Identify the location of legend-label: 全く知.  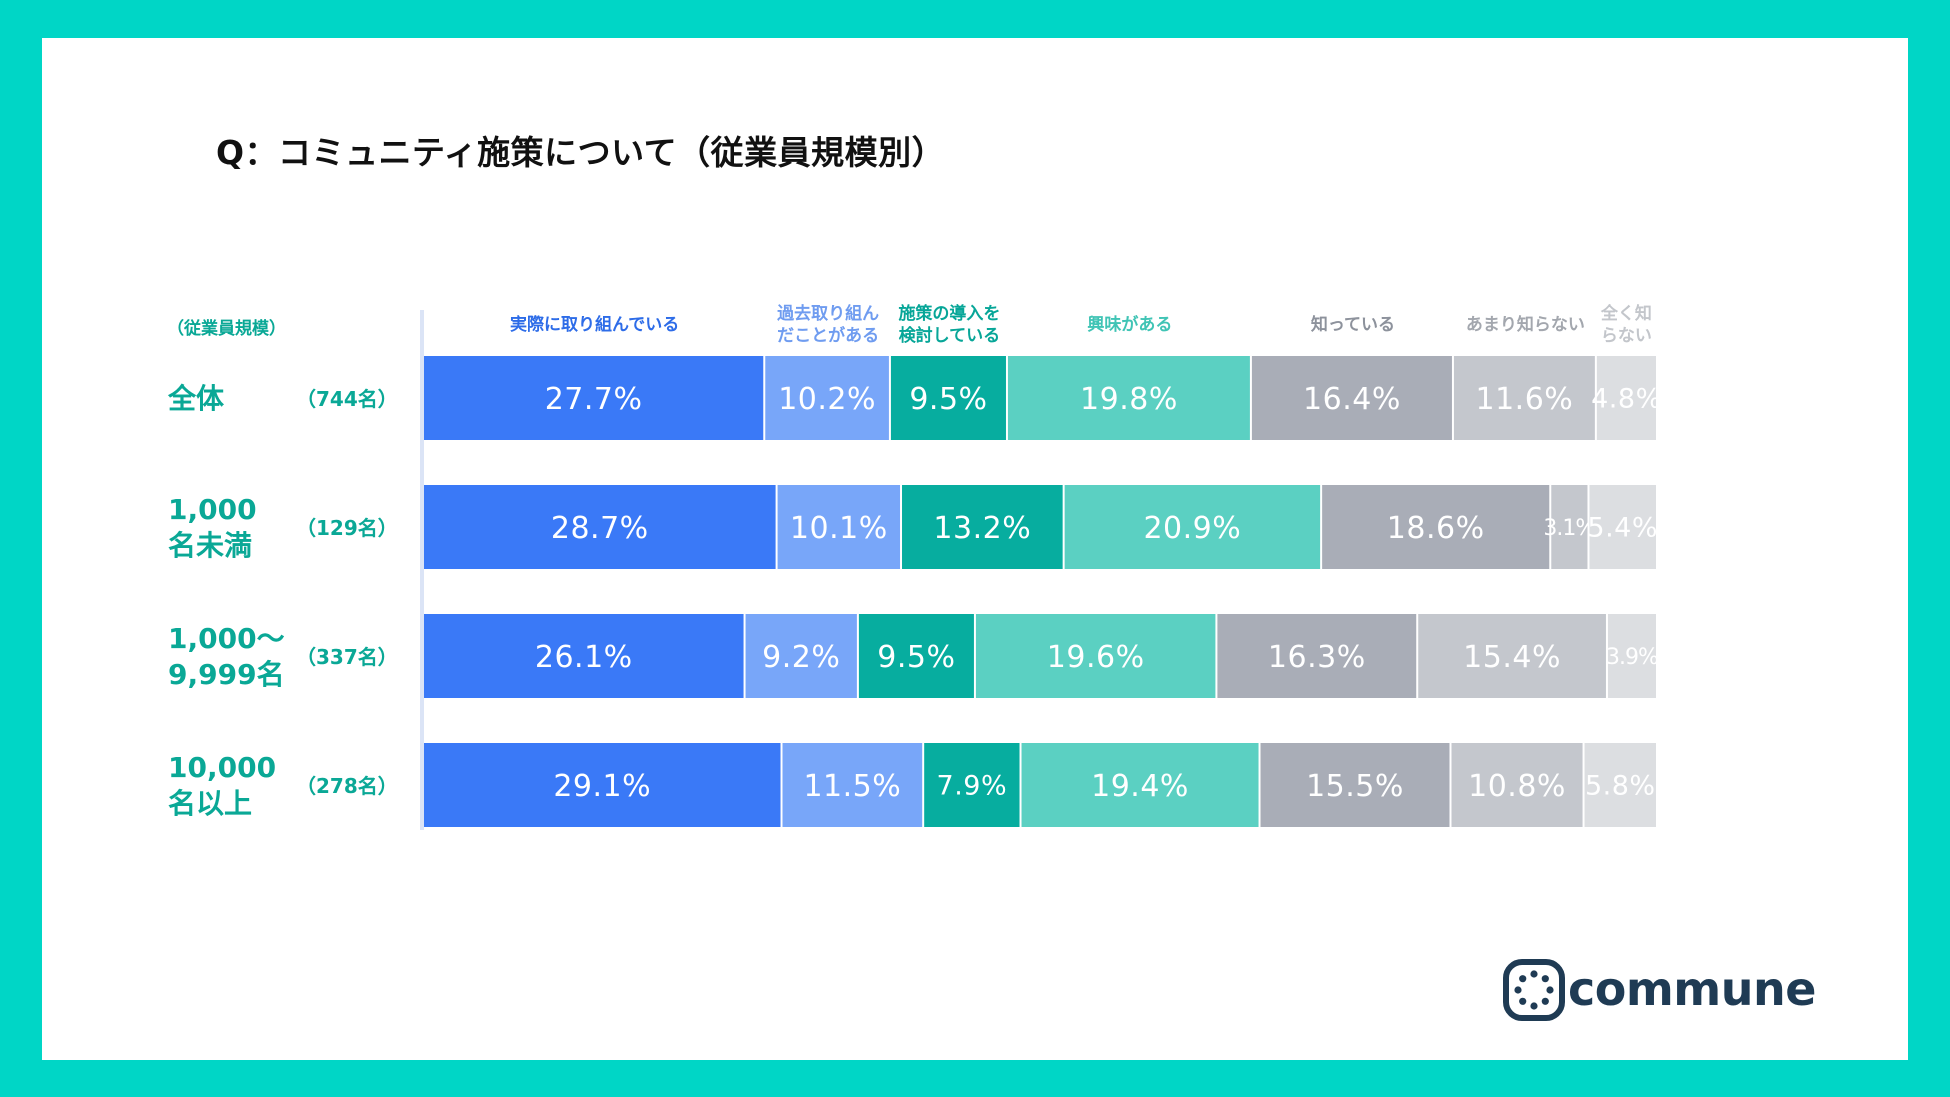
(1626, 313).